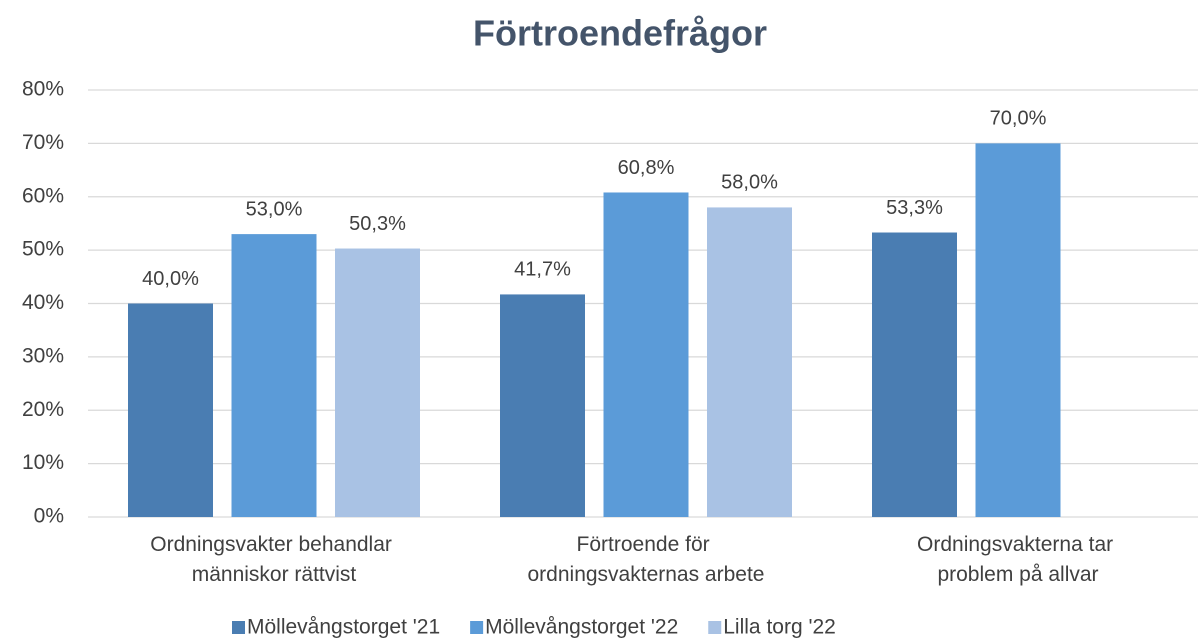  Describe the element at coordinates (43, 249) in the screenshot. I see `y-tick-label: 50%` at that location.